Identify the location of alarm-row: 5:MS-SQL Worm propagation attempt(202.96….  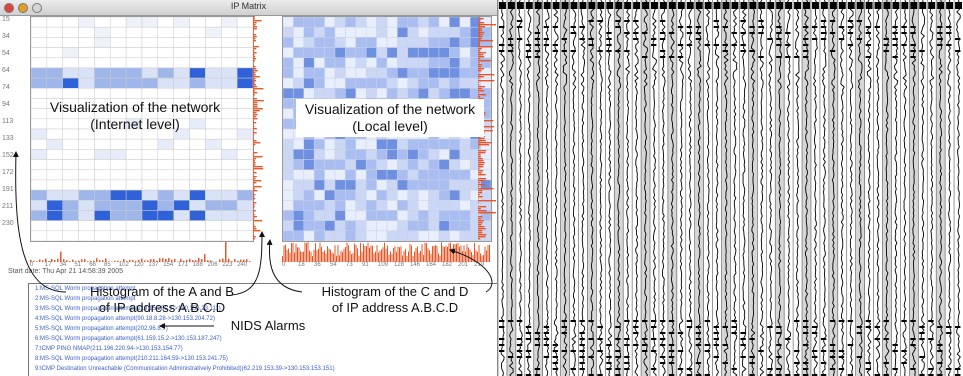
(101, 329).